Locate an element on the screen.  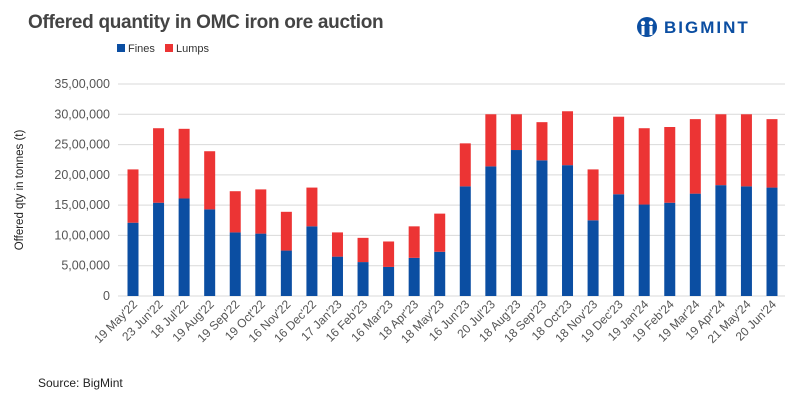
legend-label-fines: Fines is located at coordinates (141, 49).